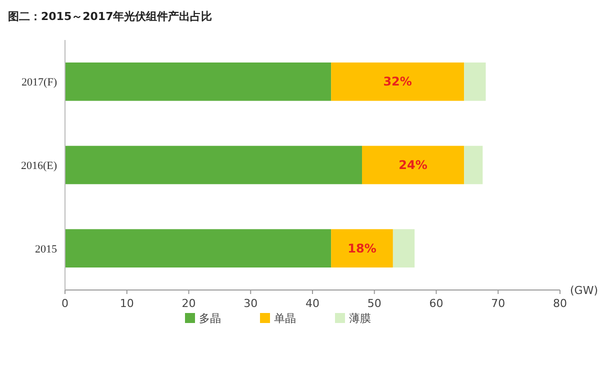 The height and width of the screenshot is (365, 600). What do you see at coordinates (313, 303) in the screenshot?
I see `x-tick-label: 40` at bounding box center [313, 303].